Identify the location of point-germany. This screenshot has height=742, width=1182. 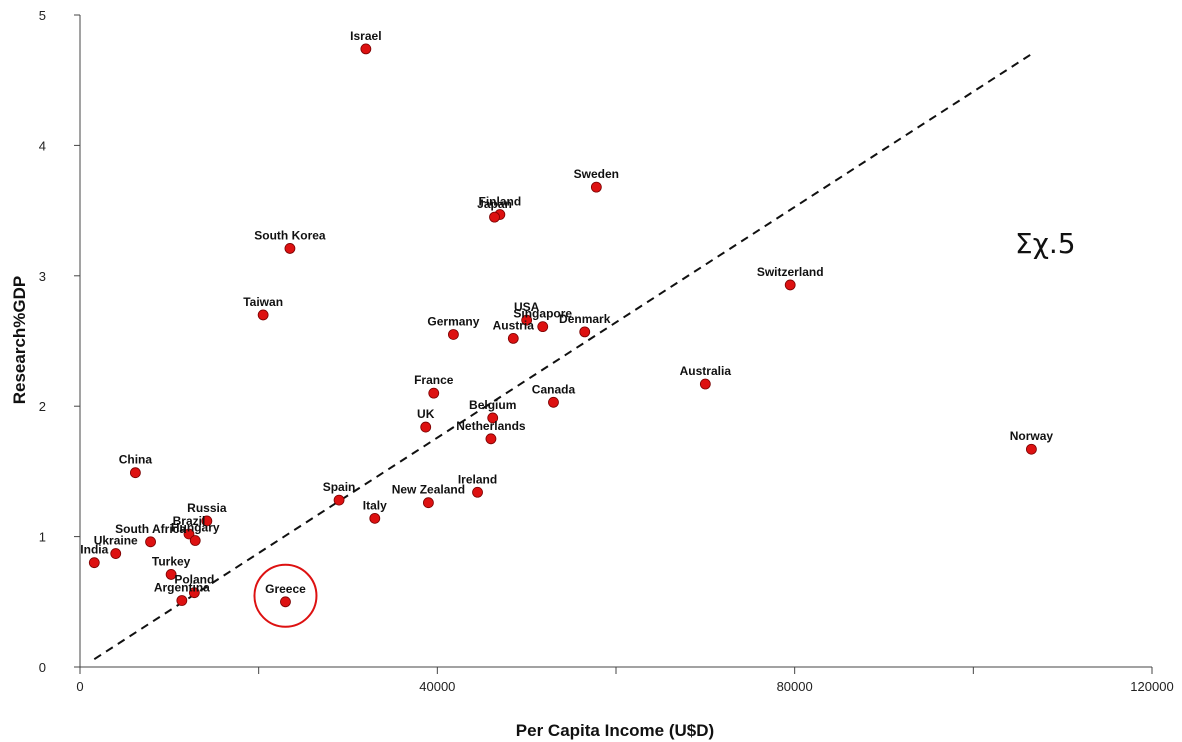
(453, 334).